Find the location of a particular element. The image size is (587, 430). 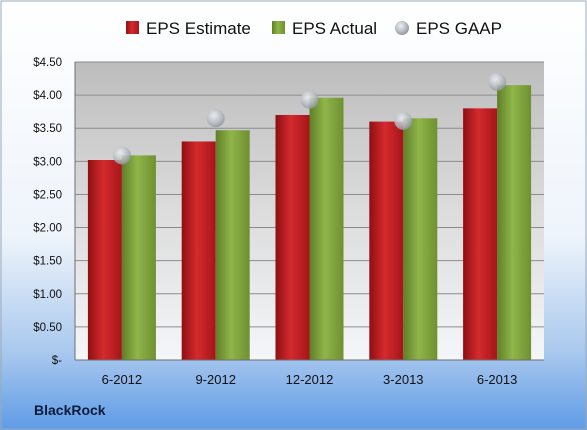

x-tick-label: 12-2012 is located at coordinates (310, 379).